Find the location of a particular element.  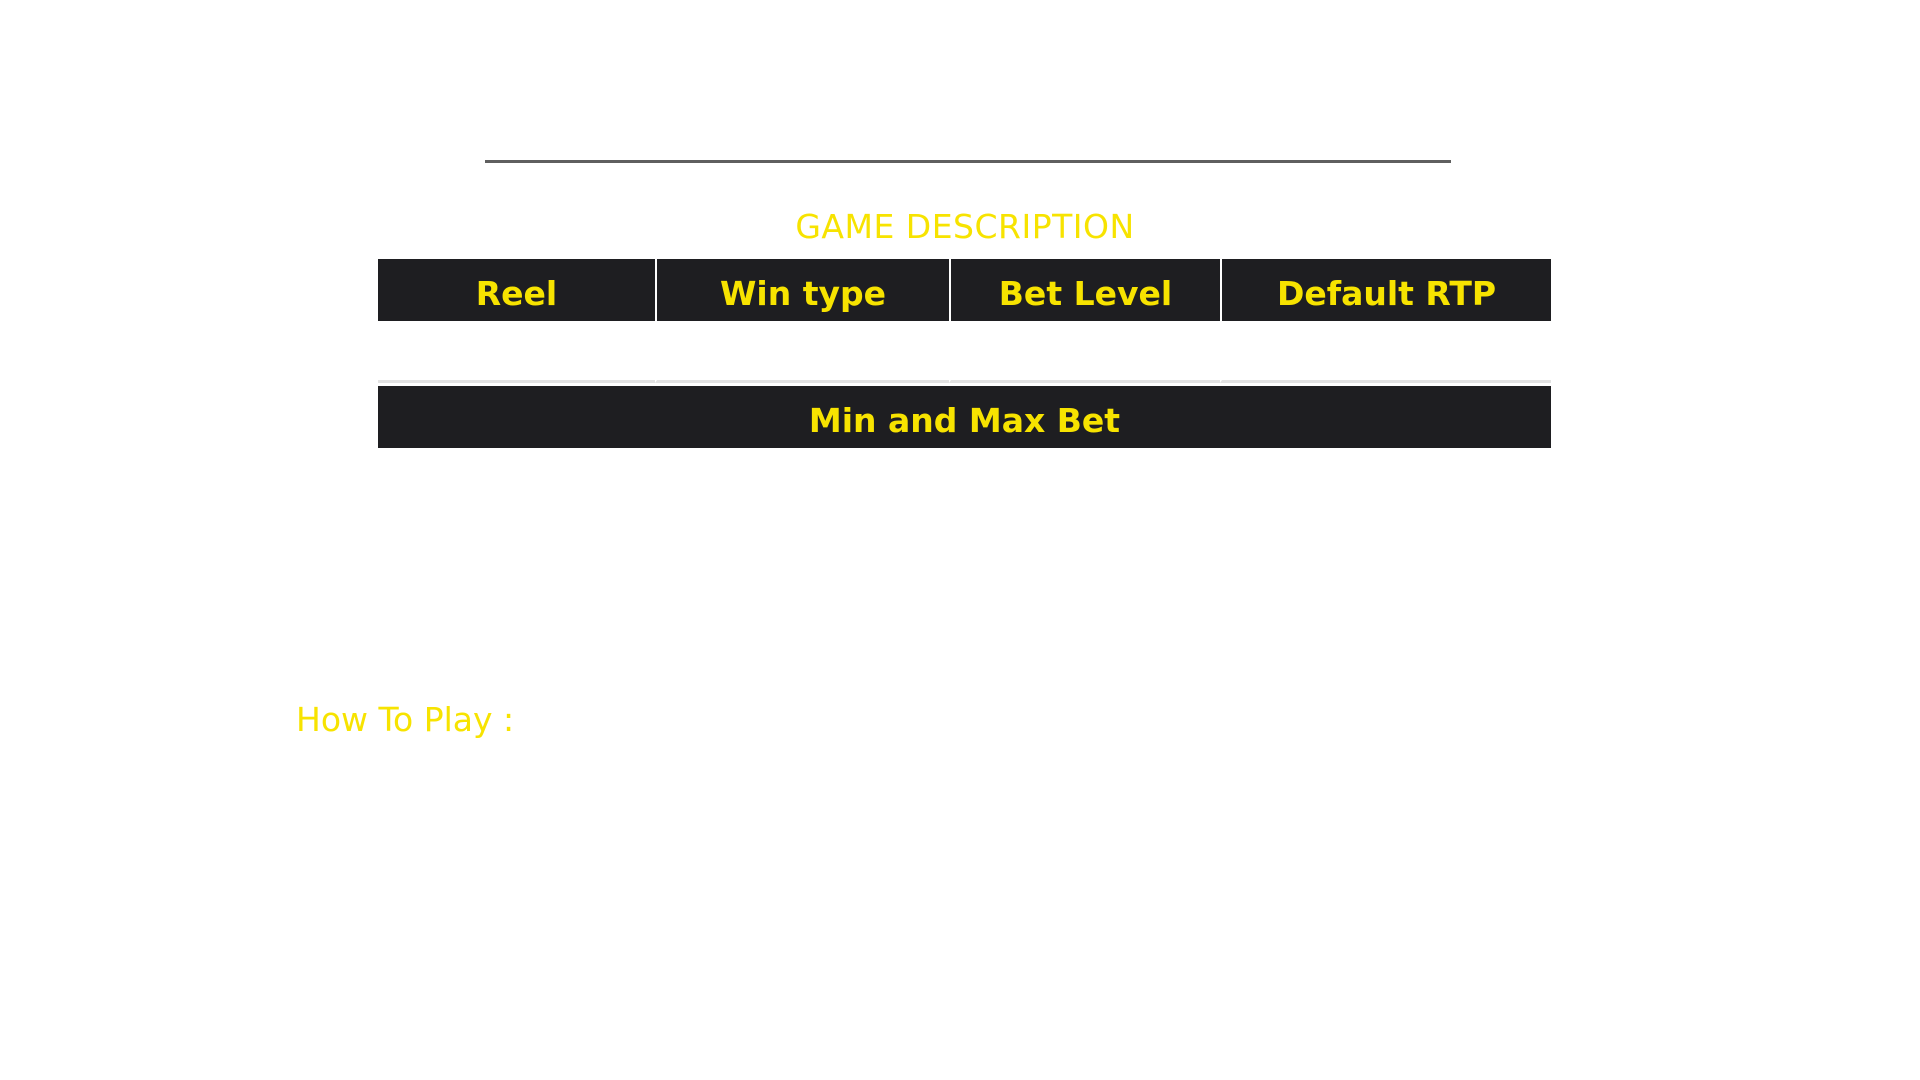

cell-default-rtp is located at coordinates (1385, 352).